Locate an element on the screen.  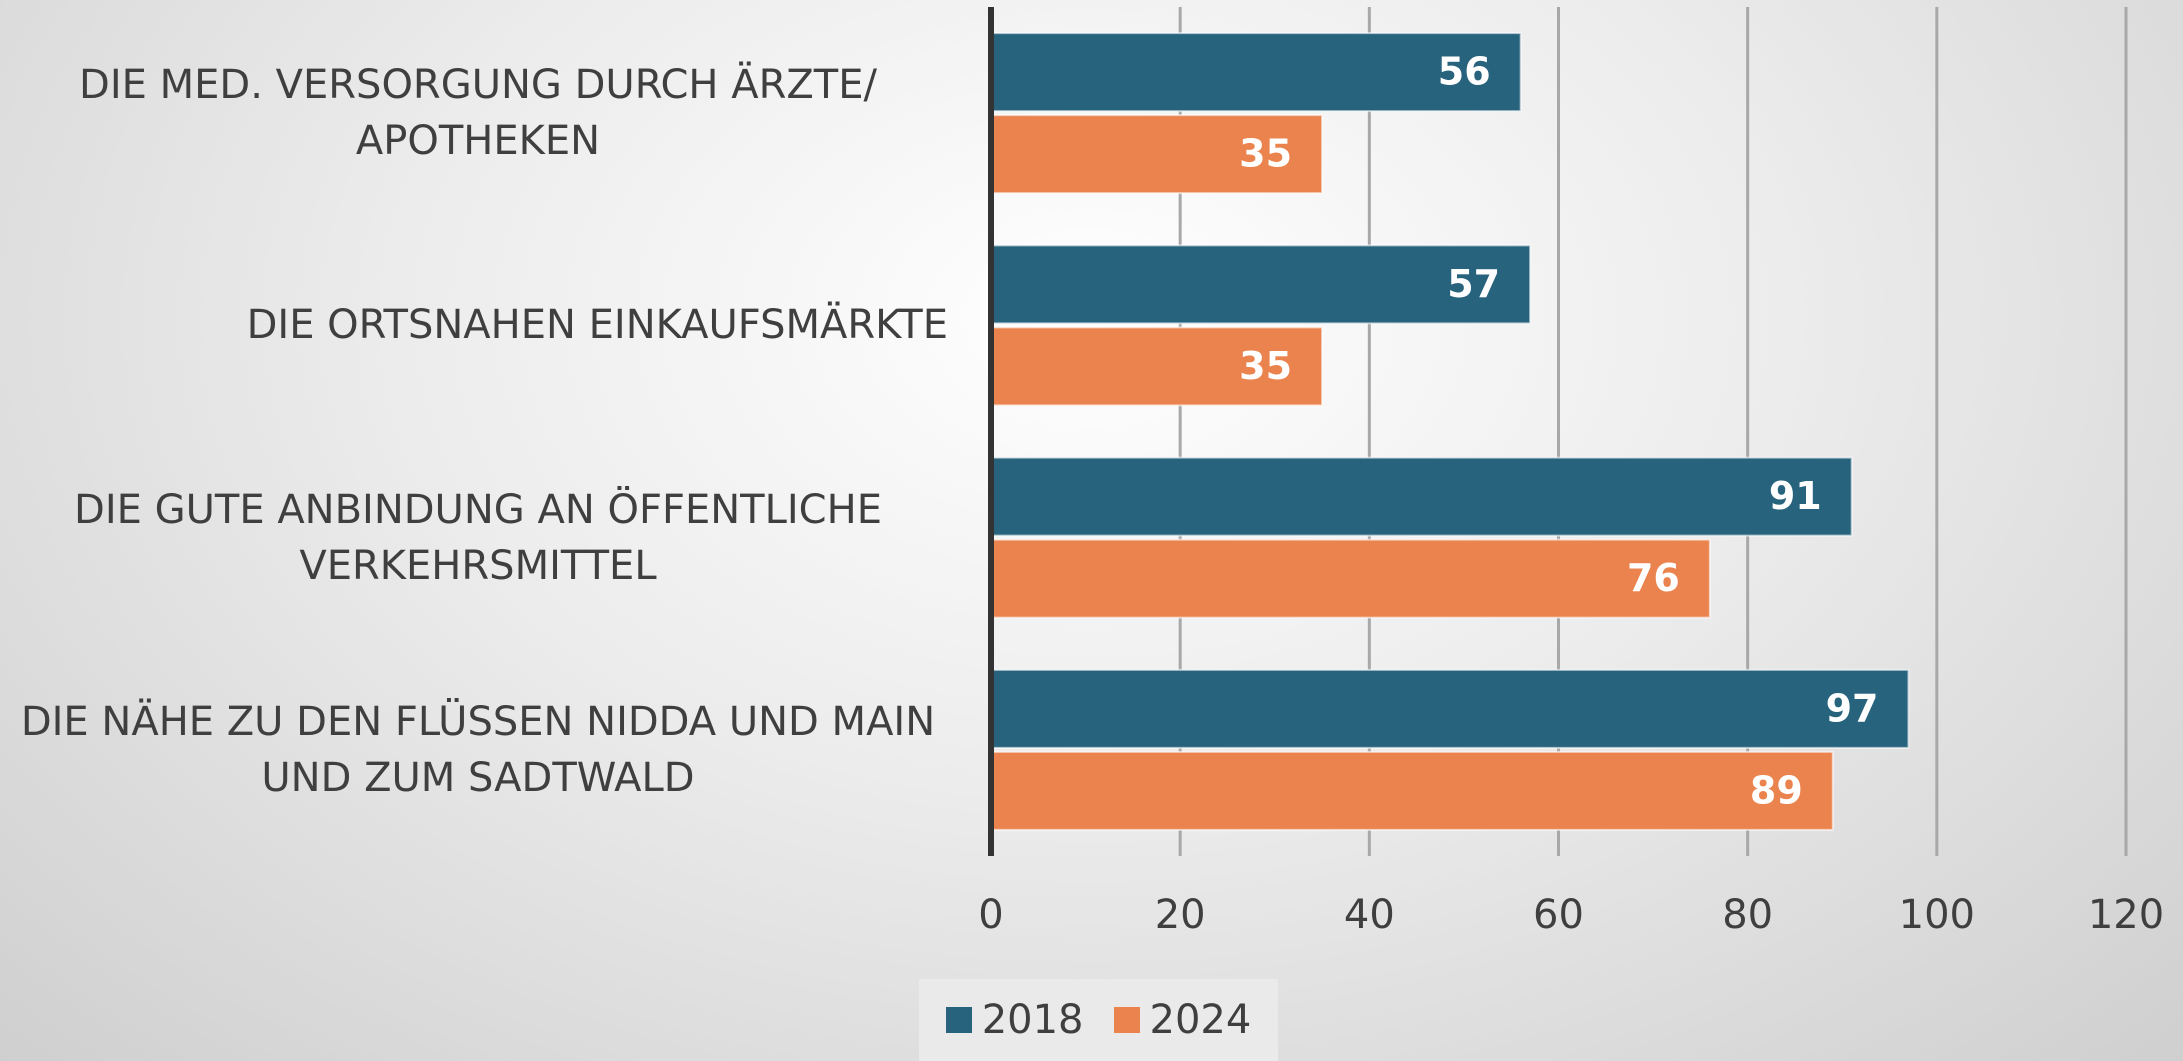
legend-item: 2018 is located at coordinates (1014, 1020).